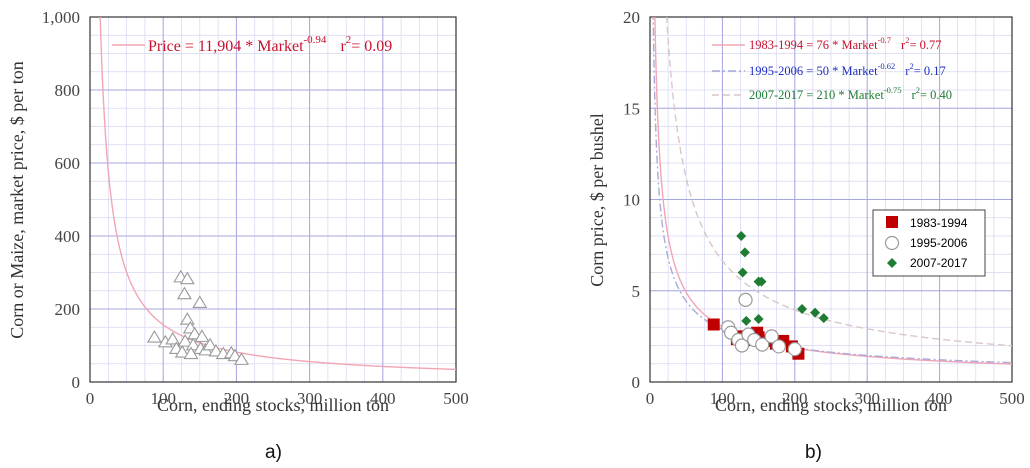 The height and width of the screenshot is (468, 1030). What do you see at coordinates (887, 66) in the screenshot?
I see `chart-b-eq2-exp: -0.62` at bounding box center [887, 66].